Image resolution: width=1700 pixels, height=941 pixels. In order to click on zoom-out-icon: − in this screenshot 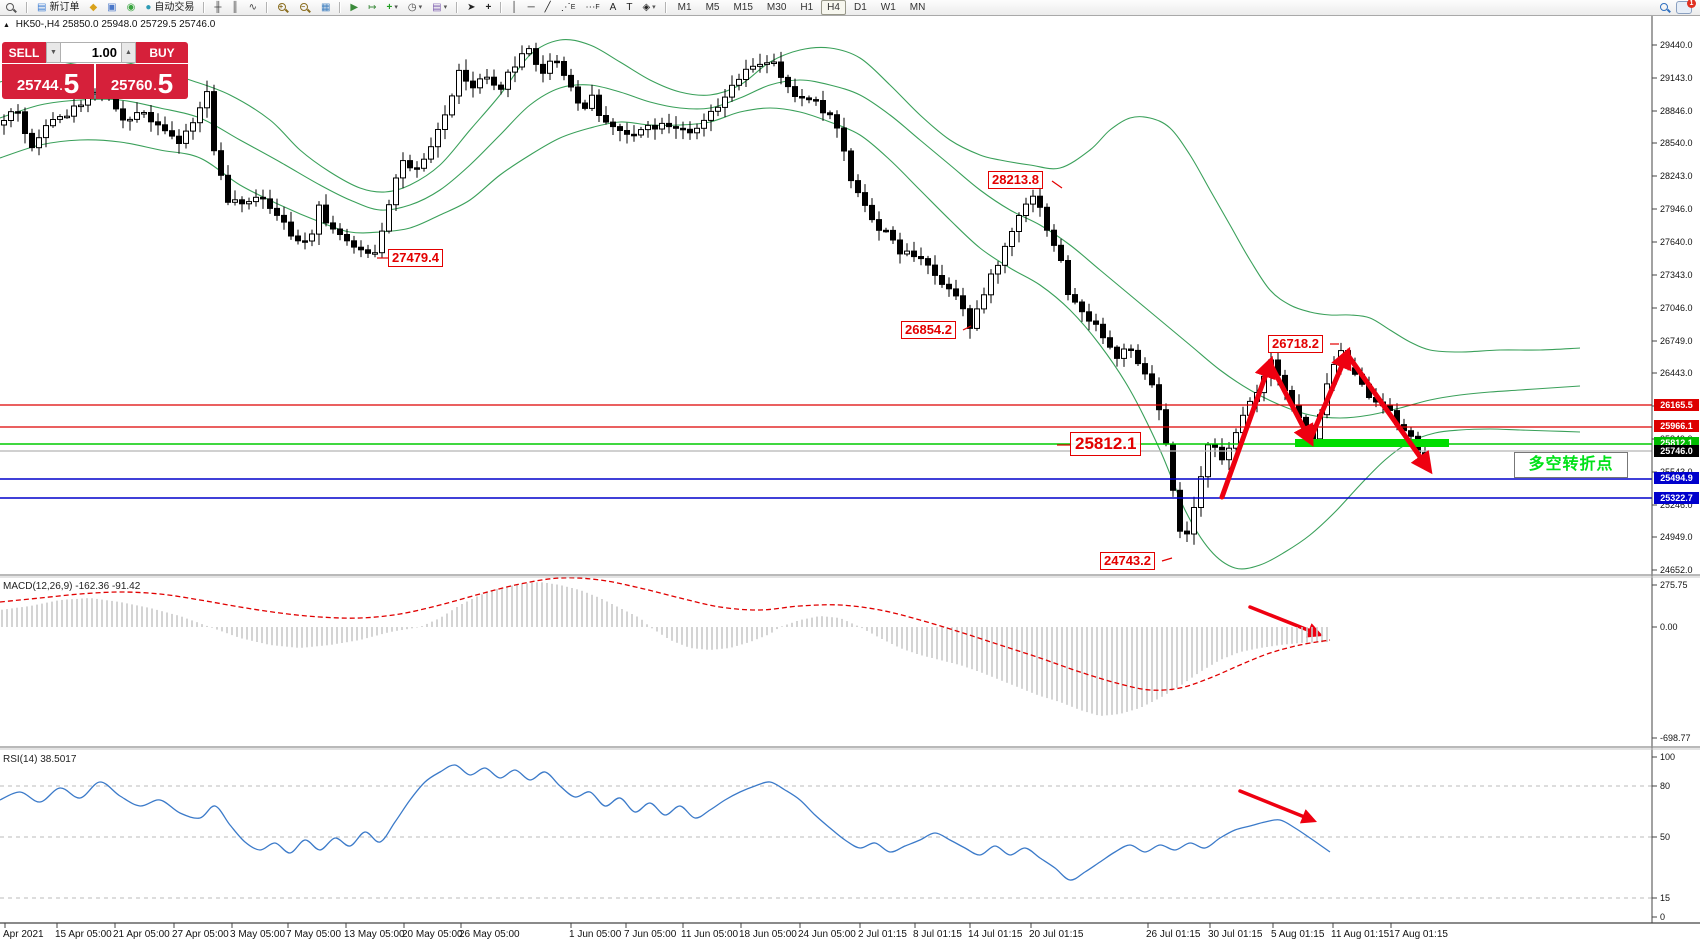, I will do `click(305, 7)`.